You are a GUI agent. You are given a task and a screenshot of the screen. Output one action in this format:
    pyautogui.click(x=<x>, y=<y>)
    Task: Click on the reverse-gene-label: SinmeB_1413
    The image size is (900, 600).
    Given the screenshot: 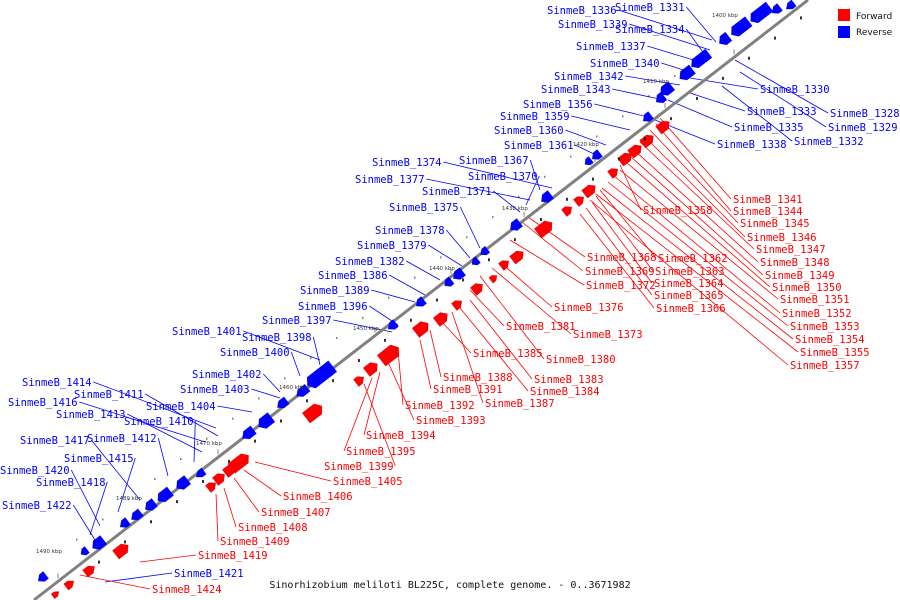 What is the action you would take?
    pyautogui.click(x=91, y=415)
    